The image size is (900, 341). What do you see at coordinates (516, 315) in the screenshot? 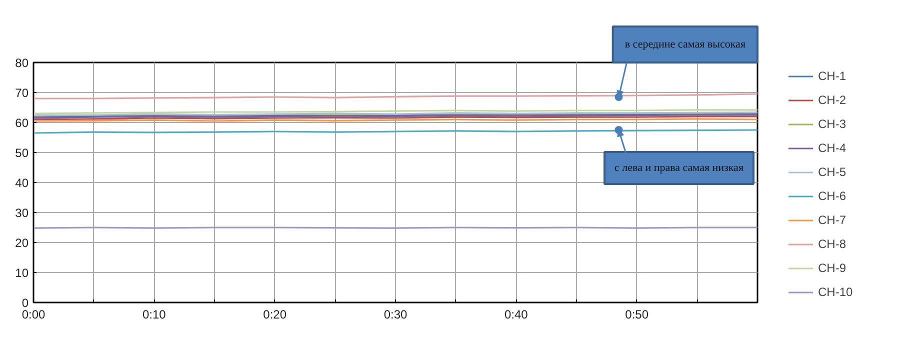
I see `x-tick-label: 0:40` at bounding box center [516, 315].